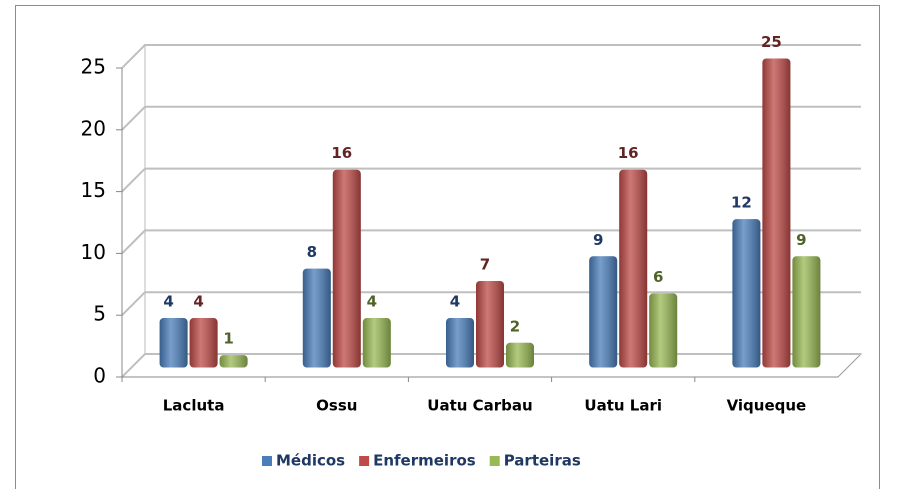 Image resolution: width=899 pixels, height=489 pixels. Describe the element at coordinates (424, 461) in the screenshot. I see `legend-label: Enfermeiros` at that location.